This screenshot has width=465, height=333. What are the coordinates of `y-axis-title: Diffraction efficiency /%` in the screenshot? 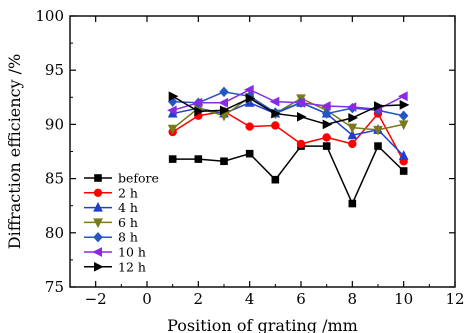 It's located at (14, 152).